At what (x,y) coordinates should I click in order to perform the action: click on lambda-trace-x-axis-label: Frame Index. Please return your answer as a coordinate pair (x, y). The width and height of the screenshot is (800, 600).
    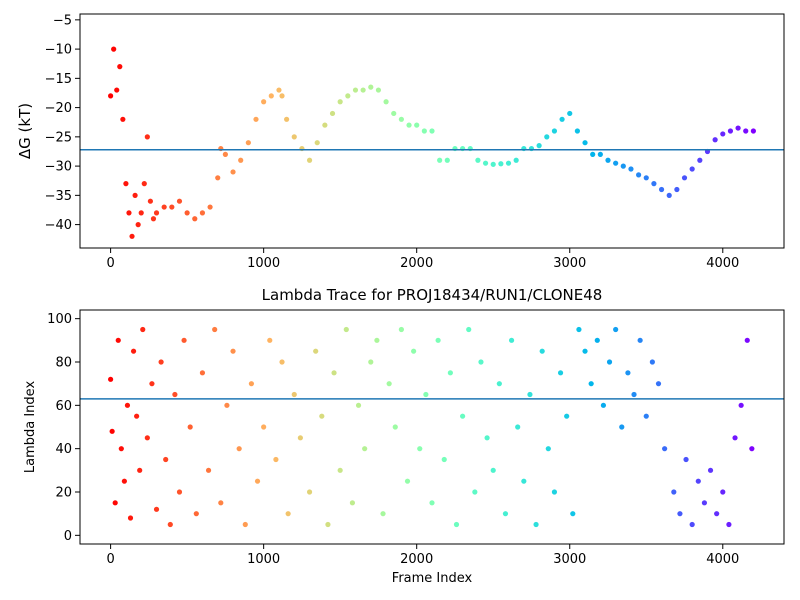
    Looking at the image, I should click on (432, 578).